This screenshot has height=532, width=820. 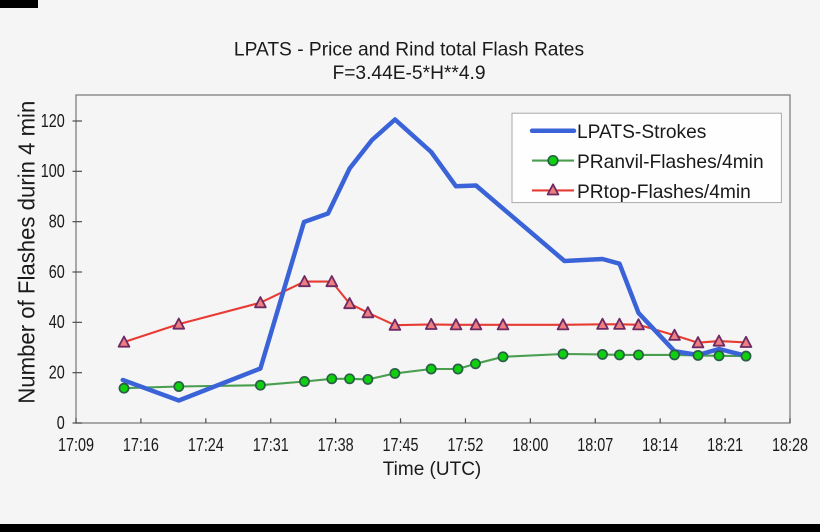 I want to click on svg-text: 17:09, so click(x=76, y=445).